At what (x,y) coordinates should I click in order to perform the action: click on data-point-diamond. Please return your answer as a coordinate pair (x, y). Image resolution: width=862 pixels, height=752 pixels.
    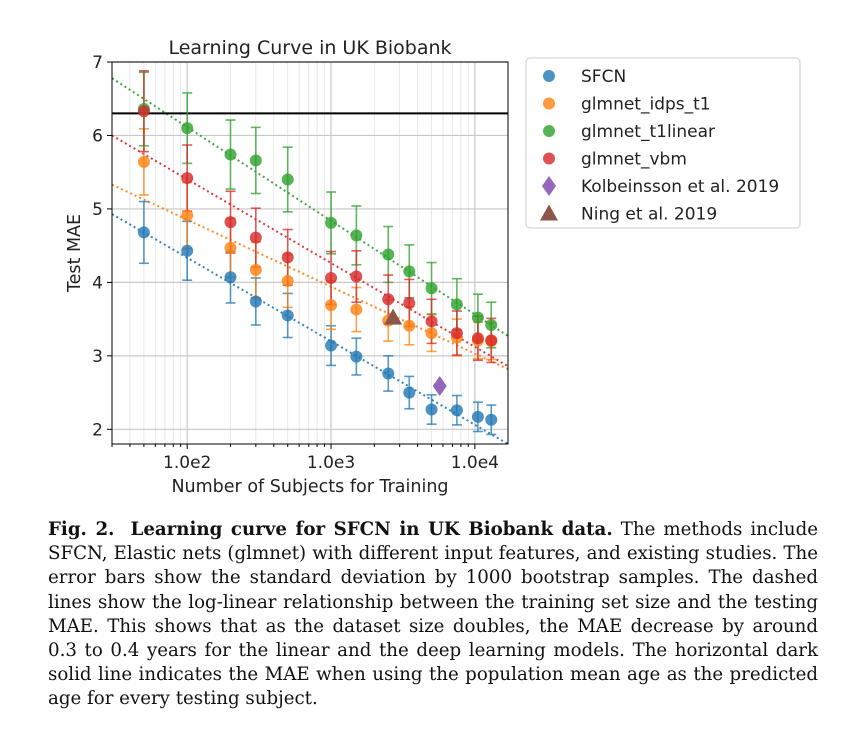
    Looking at the image, I should click on (439, 385).